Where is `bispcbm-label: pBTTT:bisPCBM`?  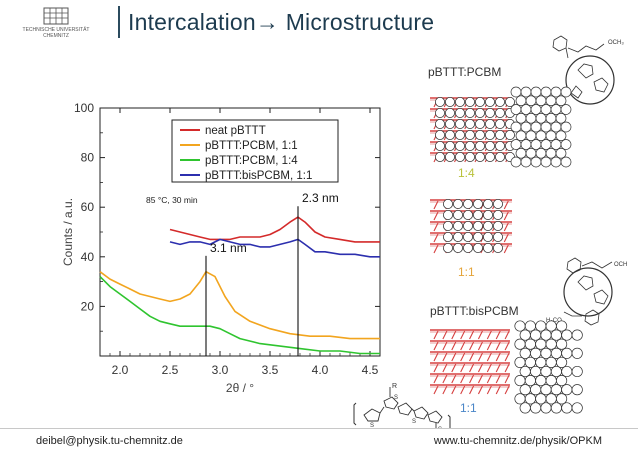 bispcbm-label: pBTTT:bisPCBM is located at coordinates (474, 311).